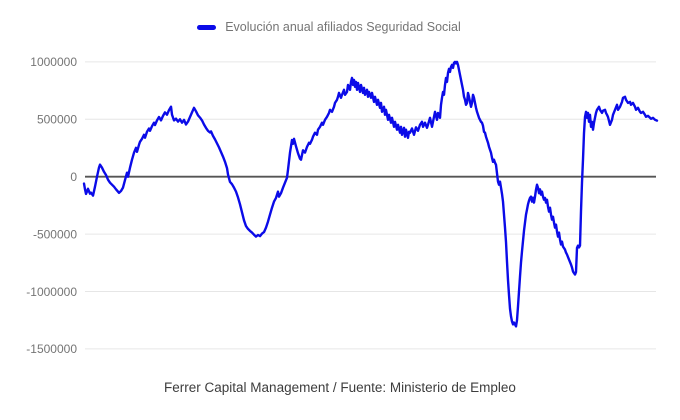  Describe the element at coordinates (55, 234) in the screenshot. I see `y-axis-tick-label: -500000` at that location.